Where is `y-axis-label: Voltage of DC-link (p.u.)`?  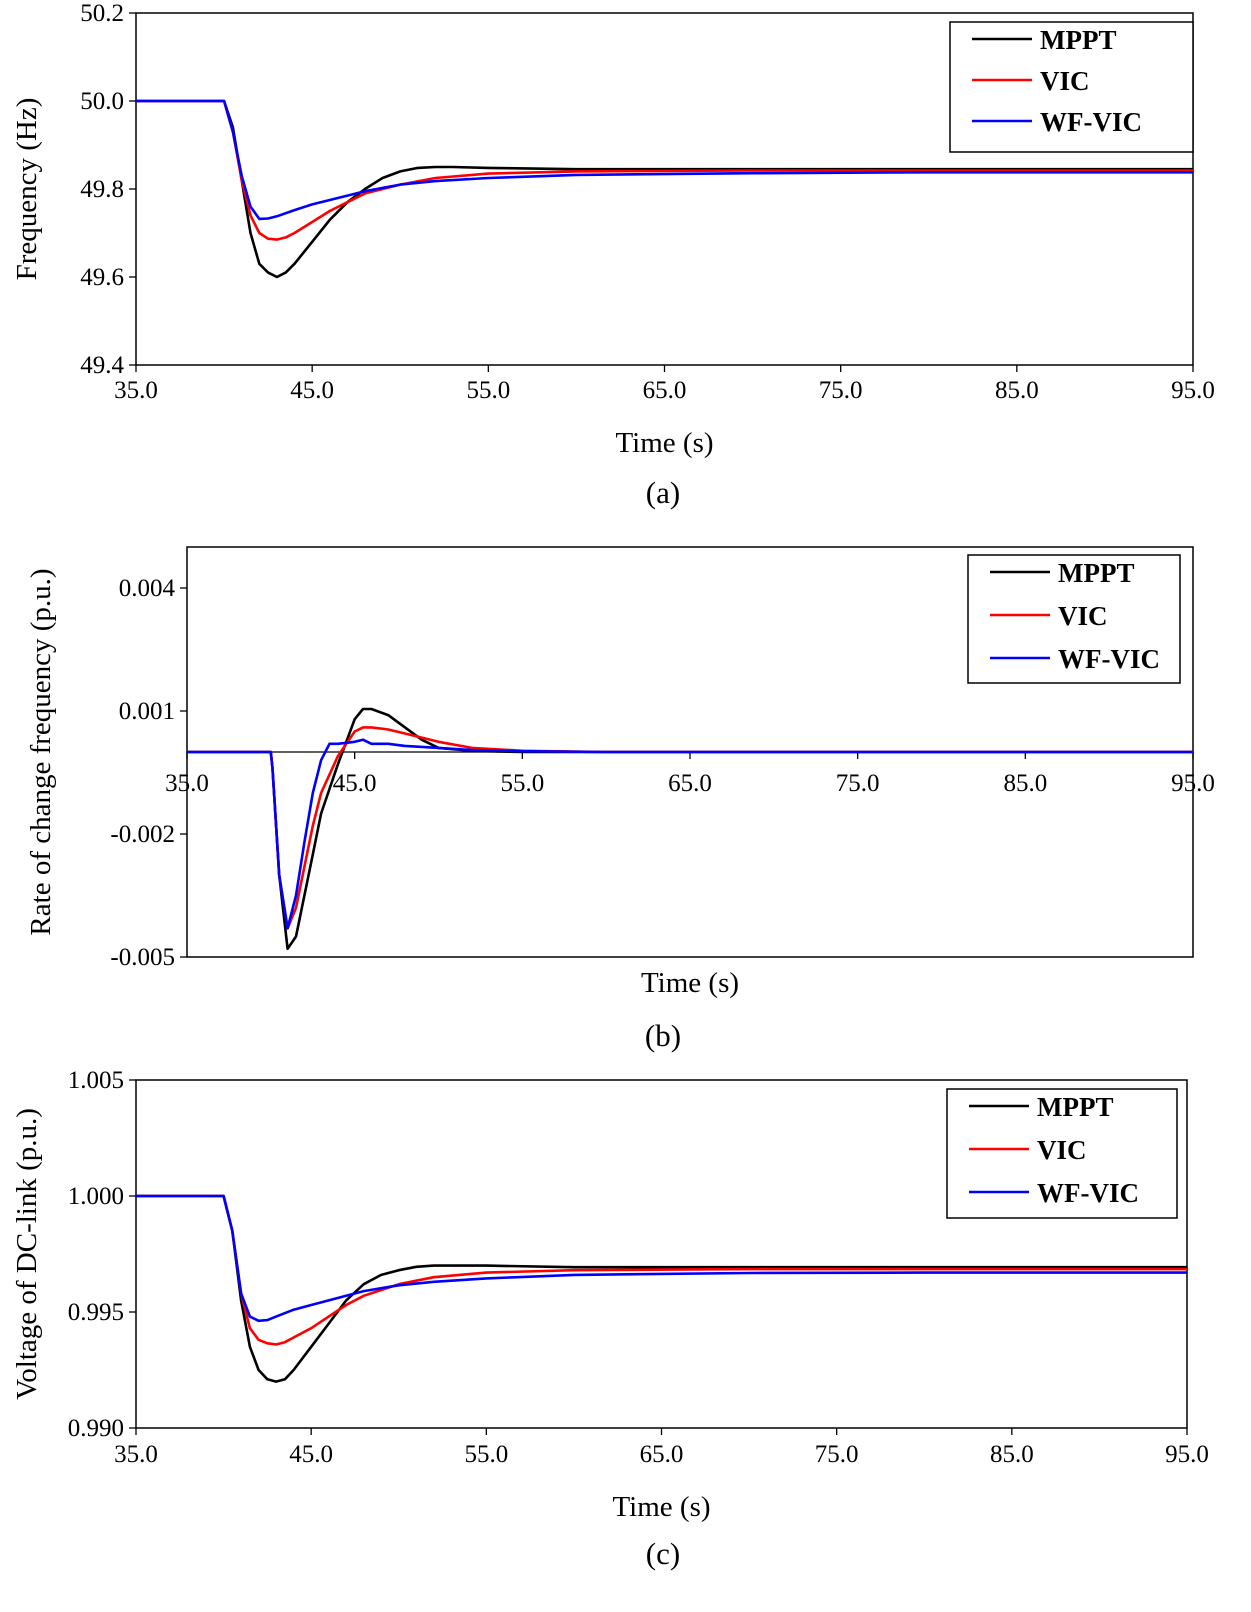
y-axis-label: Voltage of DC-link (p.u.) is located at coordinates (27, 1254).